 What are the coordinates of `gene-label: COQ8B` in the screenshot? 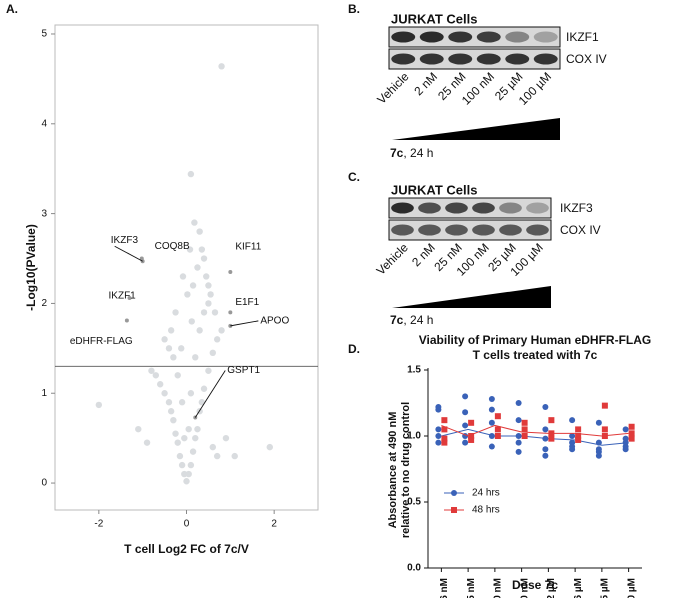 It's located at (172, 246).